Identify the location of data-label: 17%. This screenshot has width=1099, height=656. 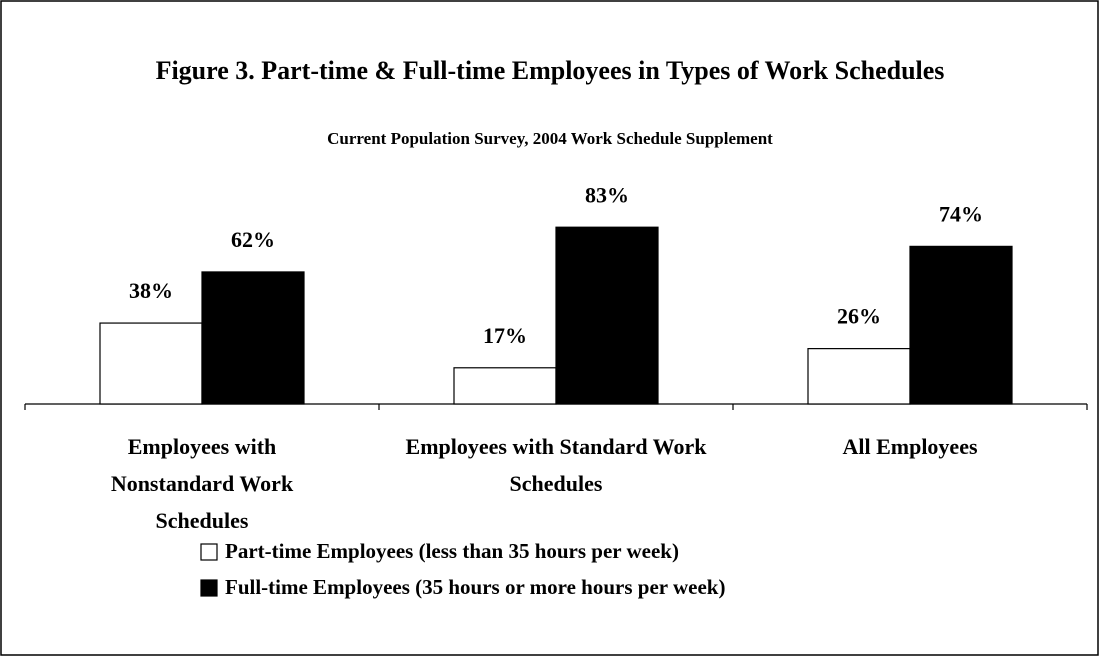
(505, 335).